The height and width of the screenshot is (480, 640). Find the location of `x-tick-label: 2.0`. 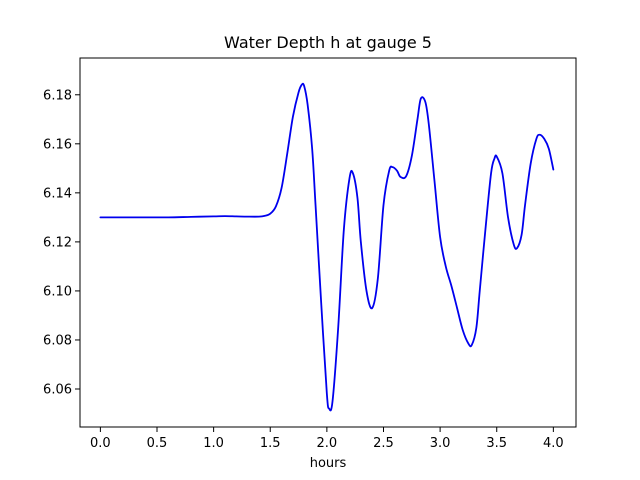

x-tick-label: 2.0 is located at coordinates (327, 443).